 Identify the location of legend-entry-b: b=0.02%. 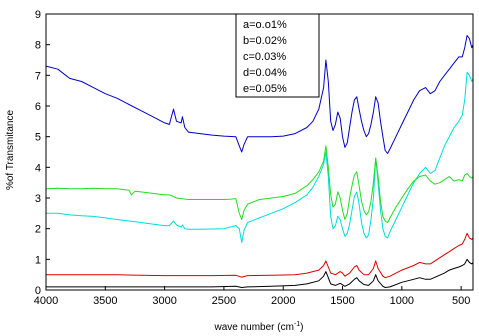
(265, 41).